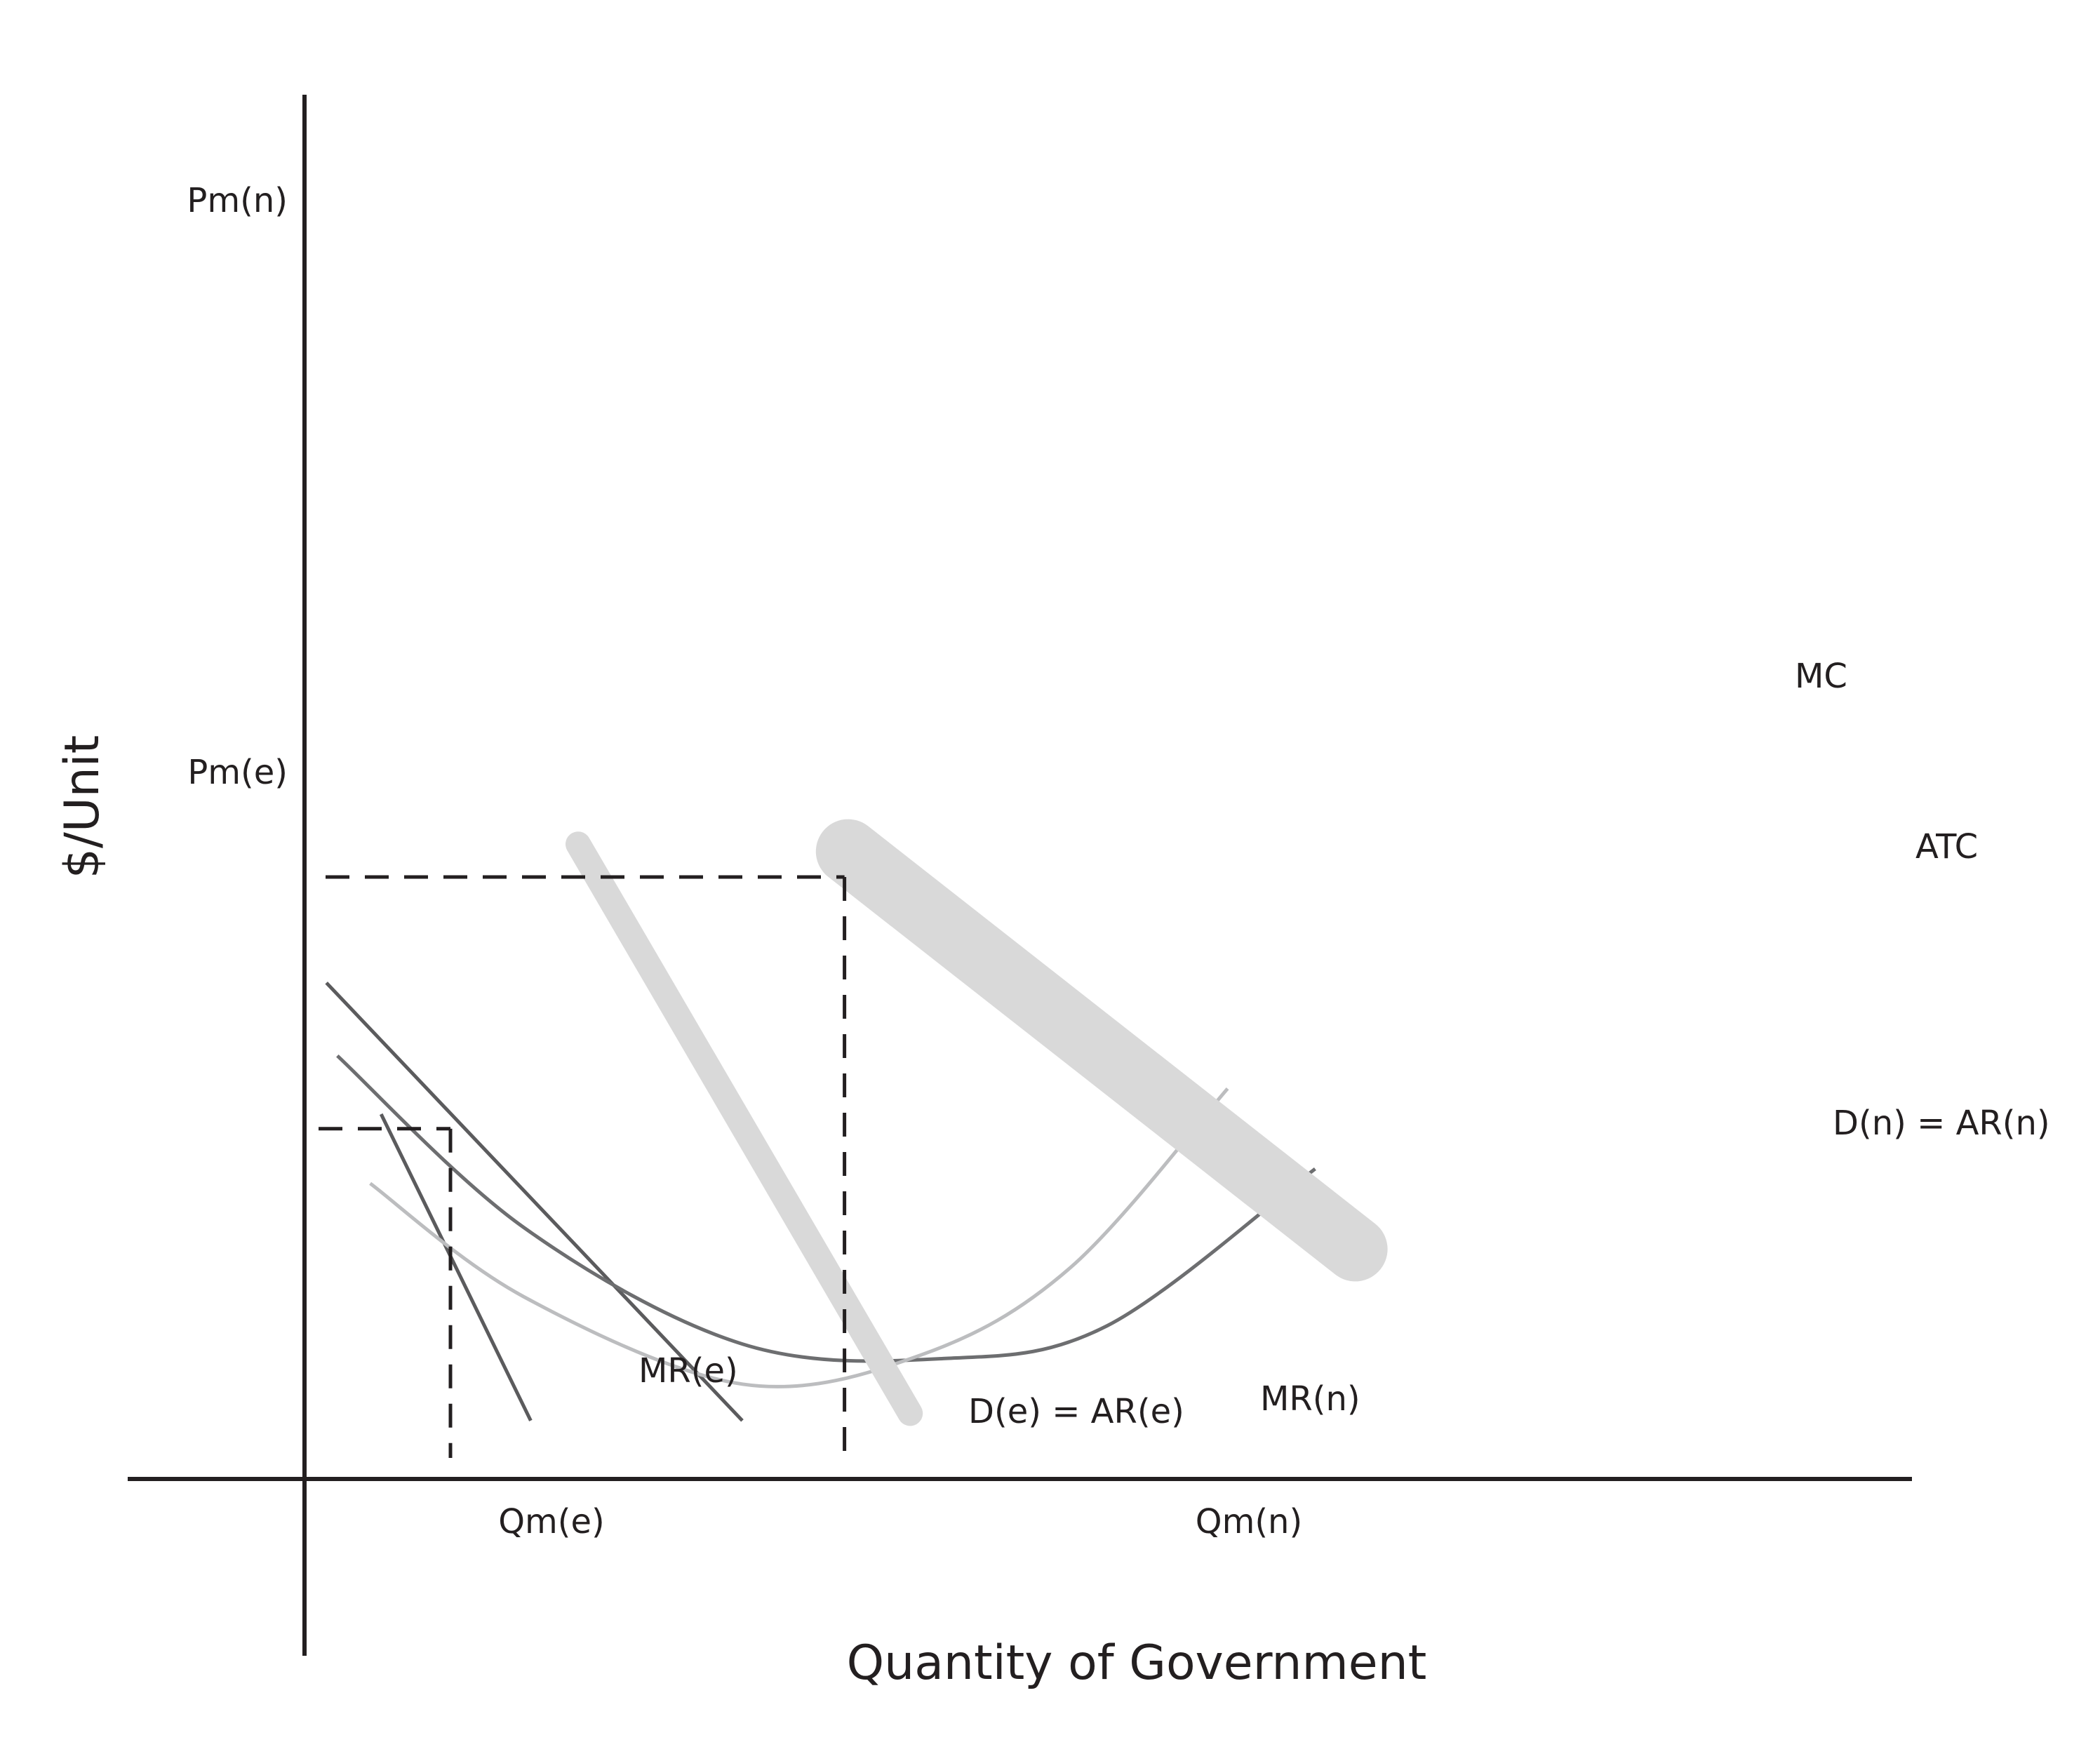 The width and height of the screenshot is (2100, 1754). I want to click on series-line-d-e-ar-e, so click(534, 1202).